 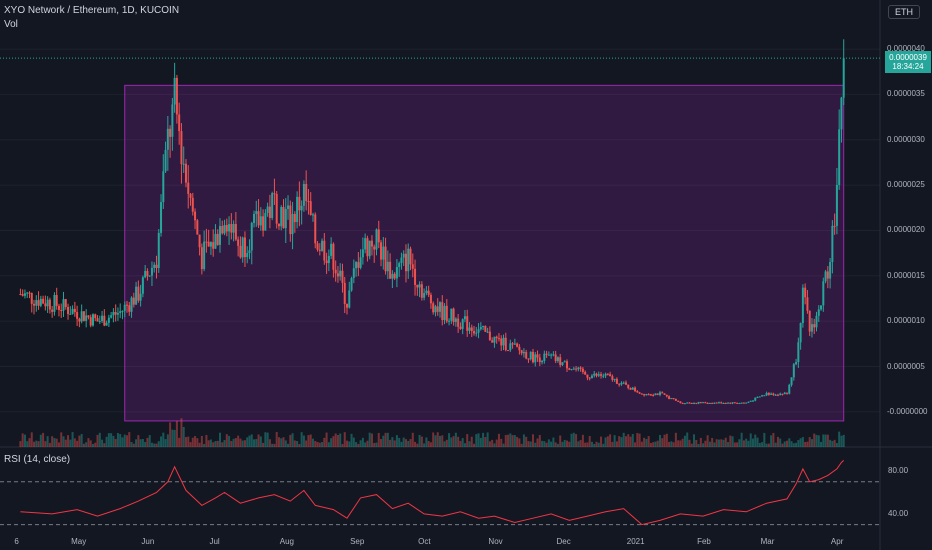 What do you see at coordinates (424, 541) in the screenshot?
I see `time-axis-label: Oct` at bounding box center [424, 541].